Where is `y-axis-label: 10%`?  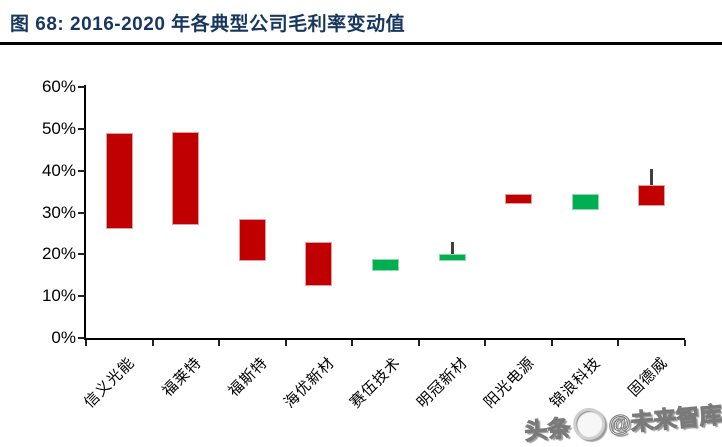 y-axis-label: 10% is located at coordinates (58, 296).